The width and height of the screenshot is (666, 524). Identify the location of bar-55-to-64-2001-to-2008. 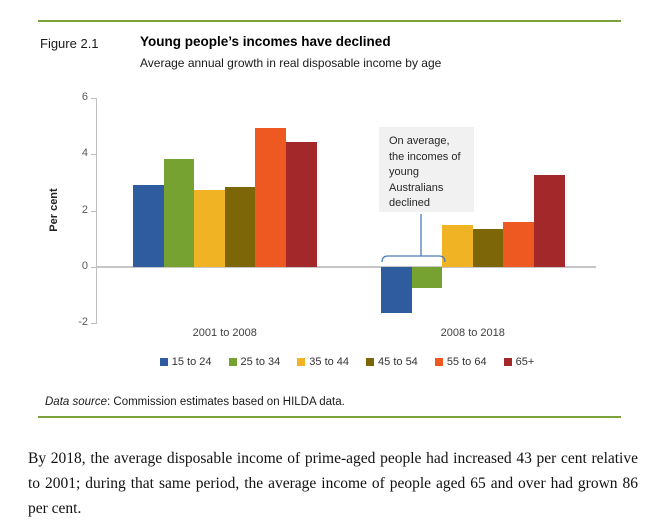
(270, 197).